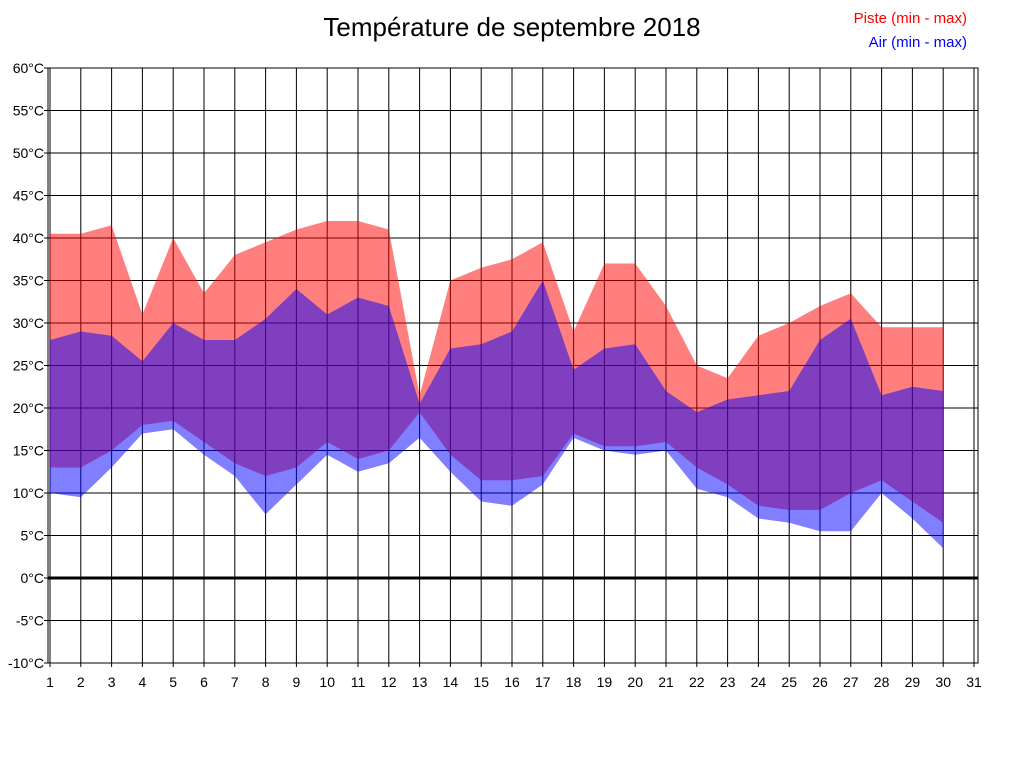 The height and width of the screenshot is (768, 1024). I want to click on svg-text: 26, so click(820, 682).